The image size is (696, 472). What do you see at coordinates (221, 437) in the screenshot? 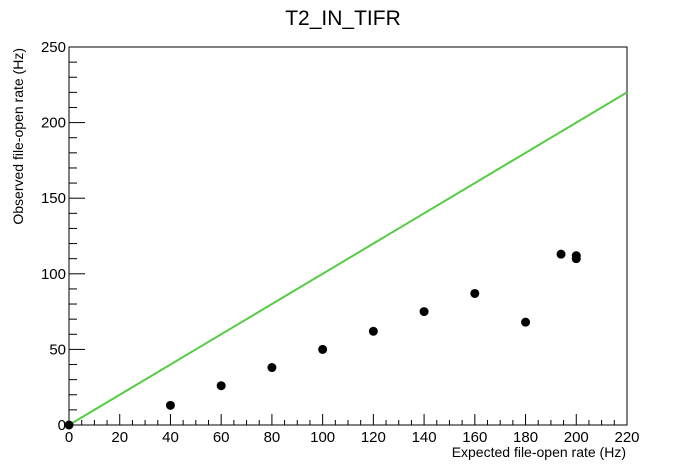
I see `x-tick-label: 60` at bounding box center [221, 437].